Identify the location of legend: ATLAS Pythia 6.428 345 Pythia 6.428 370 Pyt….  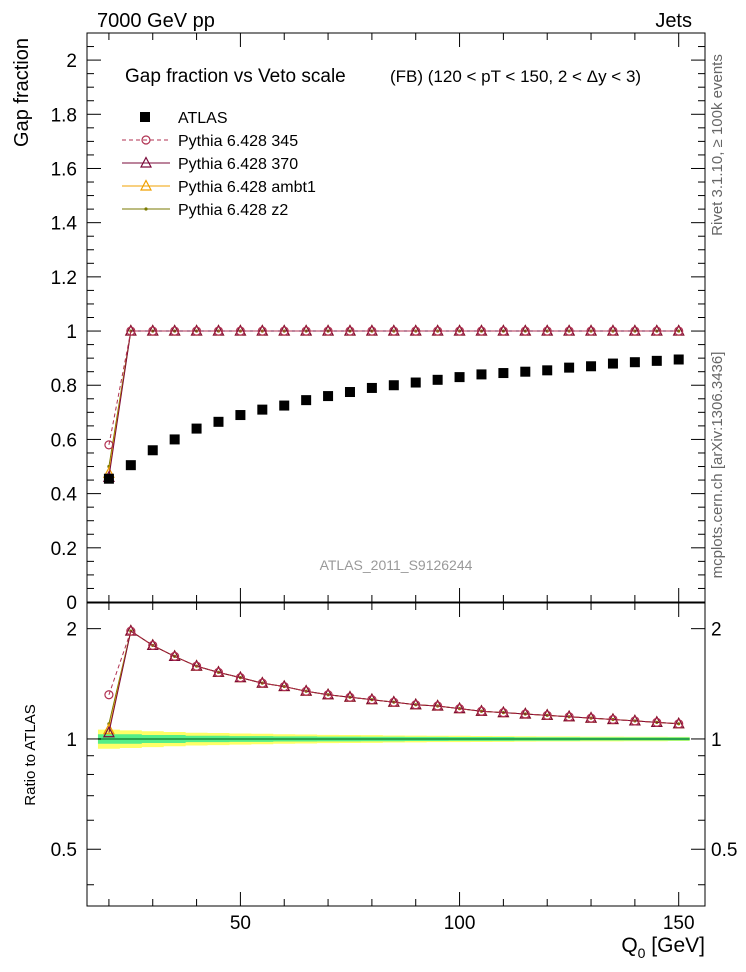
(219, 164).